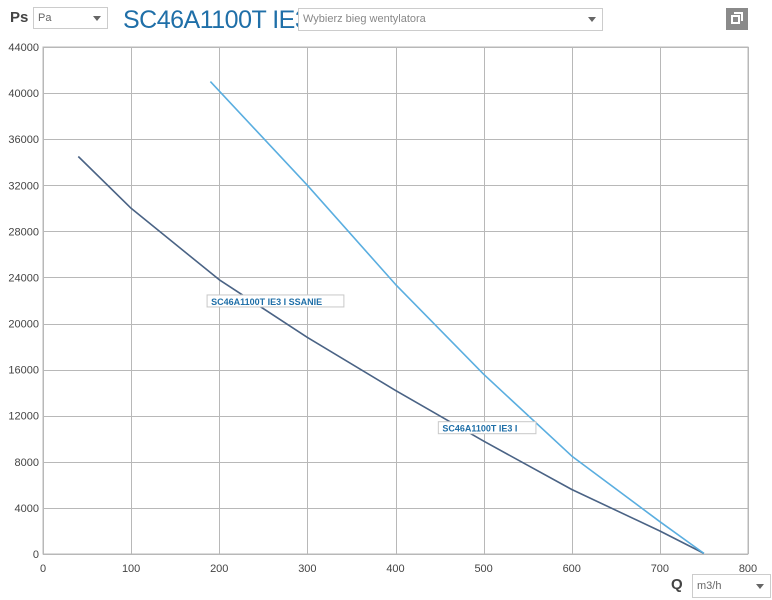  Describe the element at coordinates (23, 278) in the screenshot. I see `y-tick-label: 24000` at that location.